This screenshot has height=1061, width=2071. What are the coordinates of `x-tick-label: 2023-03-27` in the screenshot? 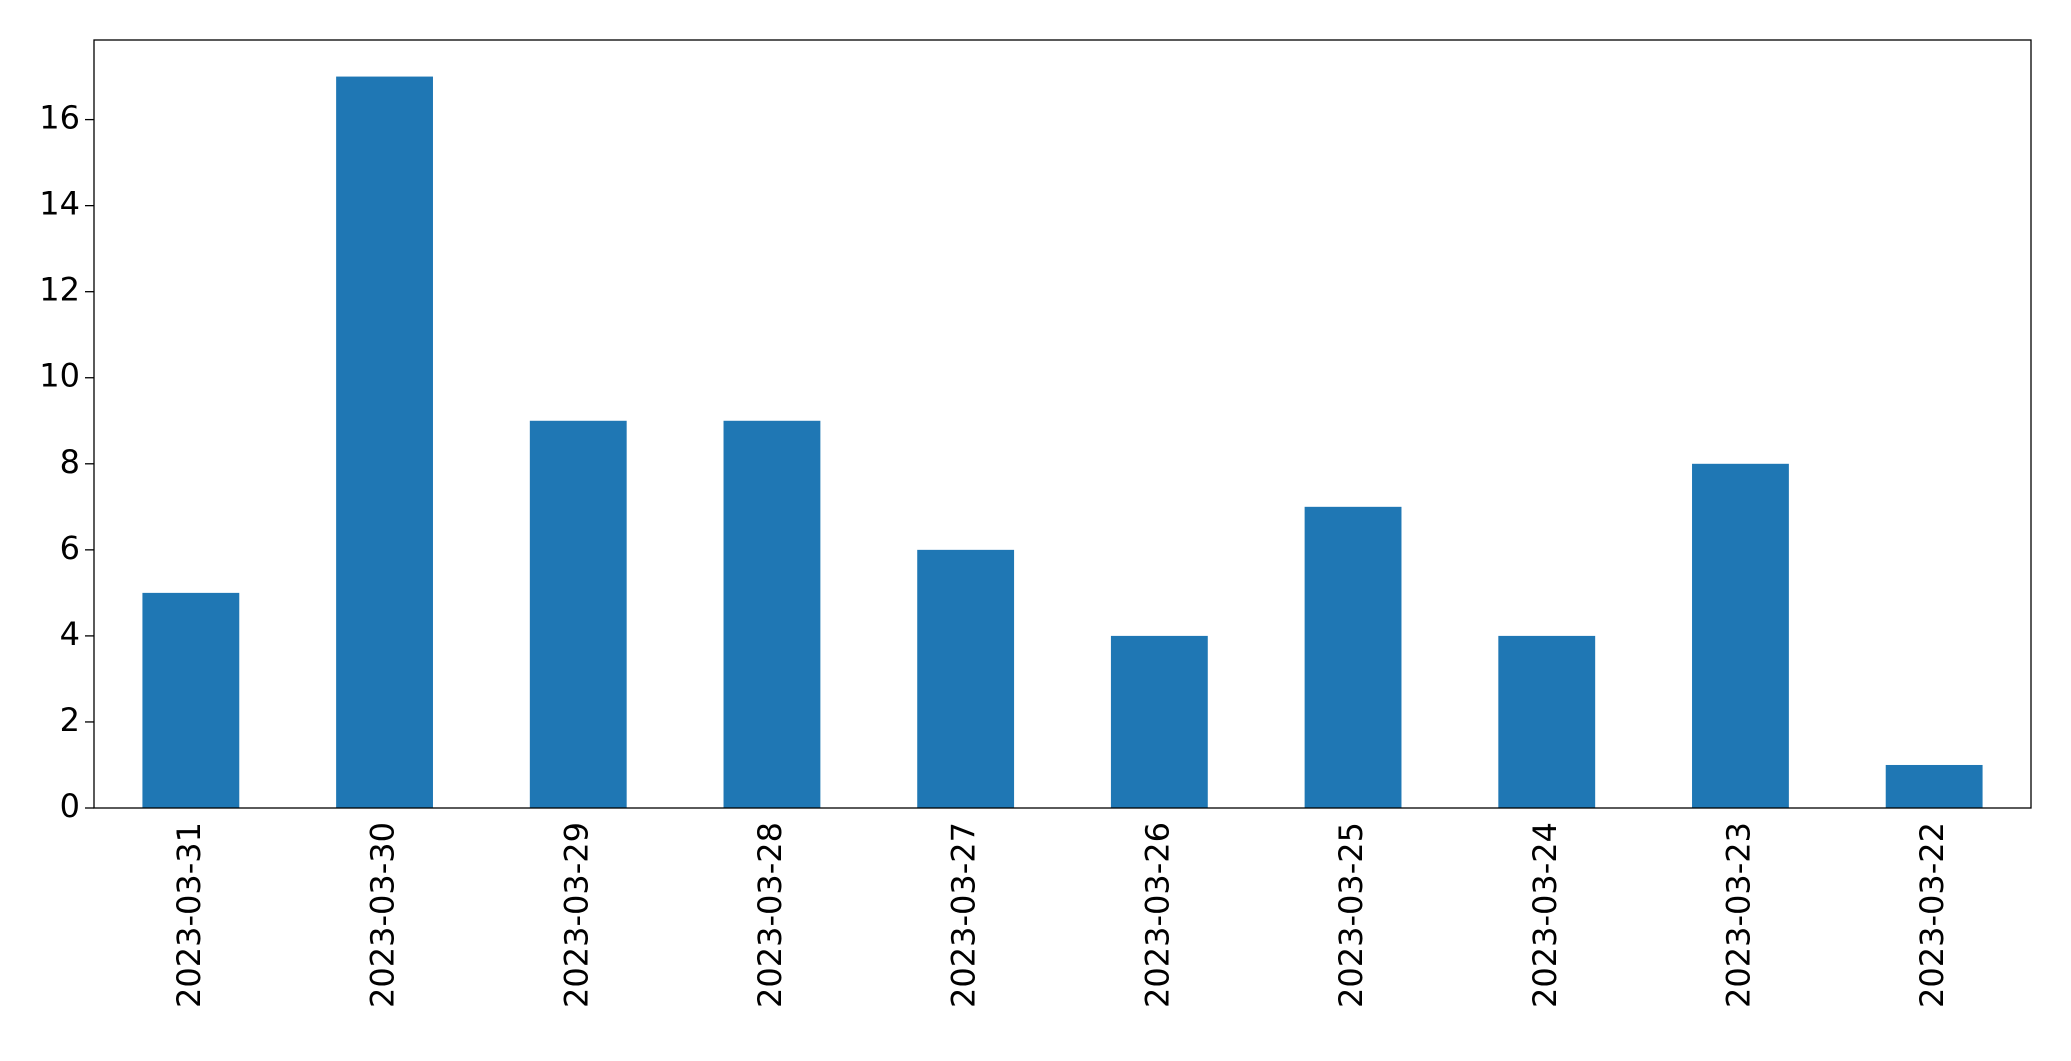 It's located at (964, 915).